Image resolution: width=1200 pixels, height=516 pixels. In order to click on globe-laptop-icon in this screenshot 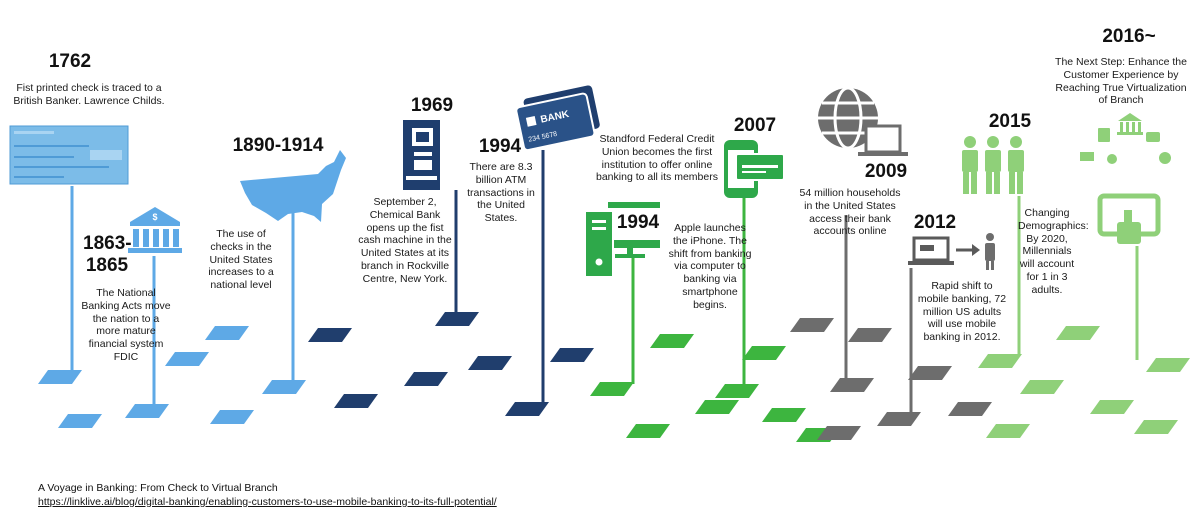, I will do `click(863, 121)`.